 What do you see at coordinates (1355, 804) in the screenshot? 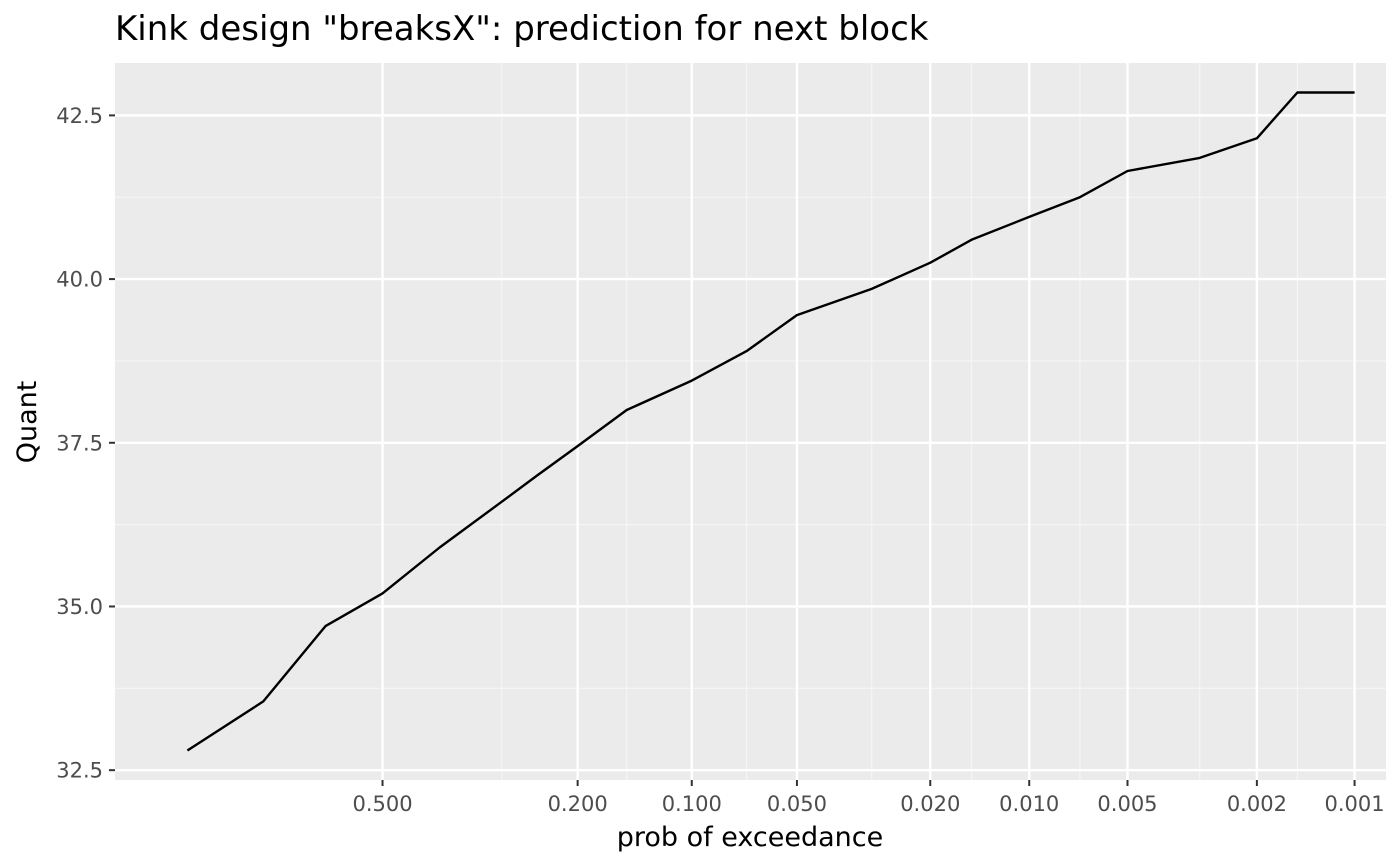
I see `x-tick-label: 0.001` at bounding box center [1355, 804].